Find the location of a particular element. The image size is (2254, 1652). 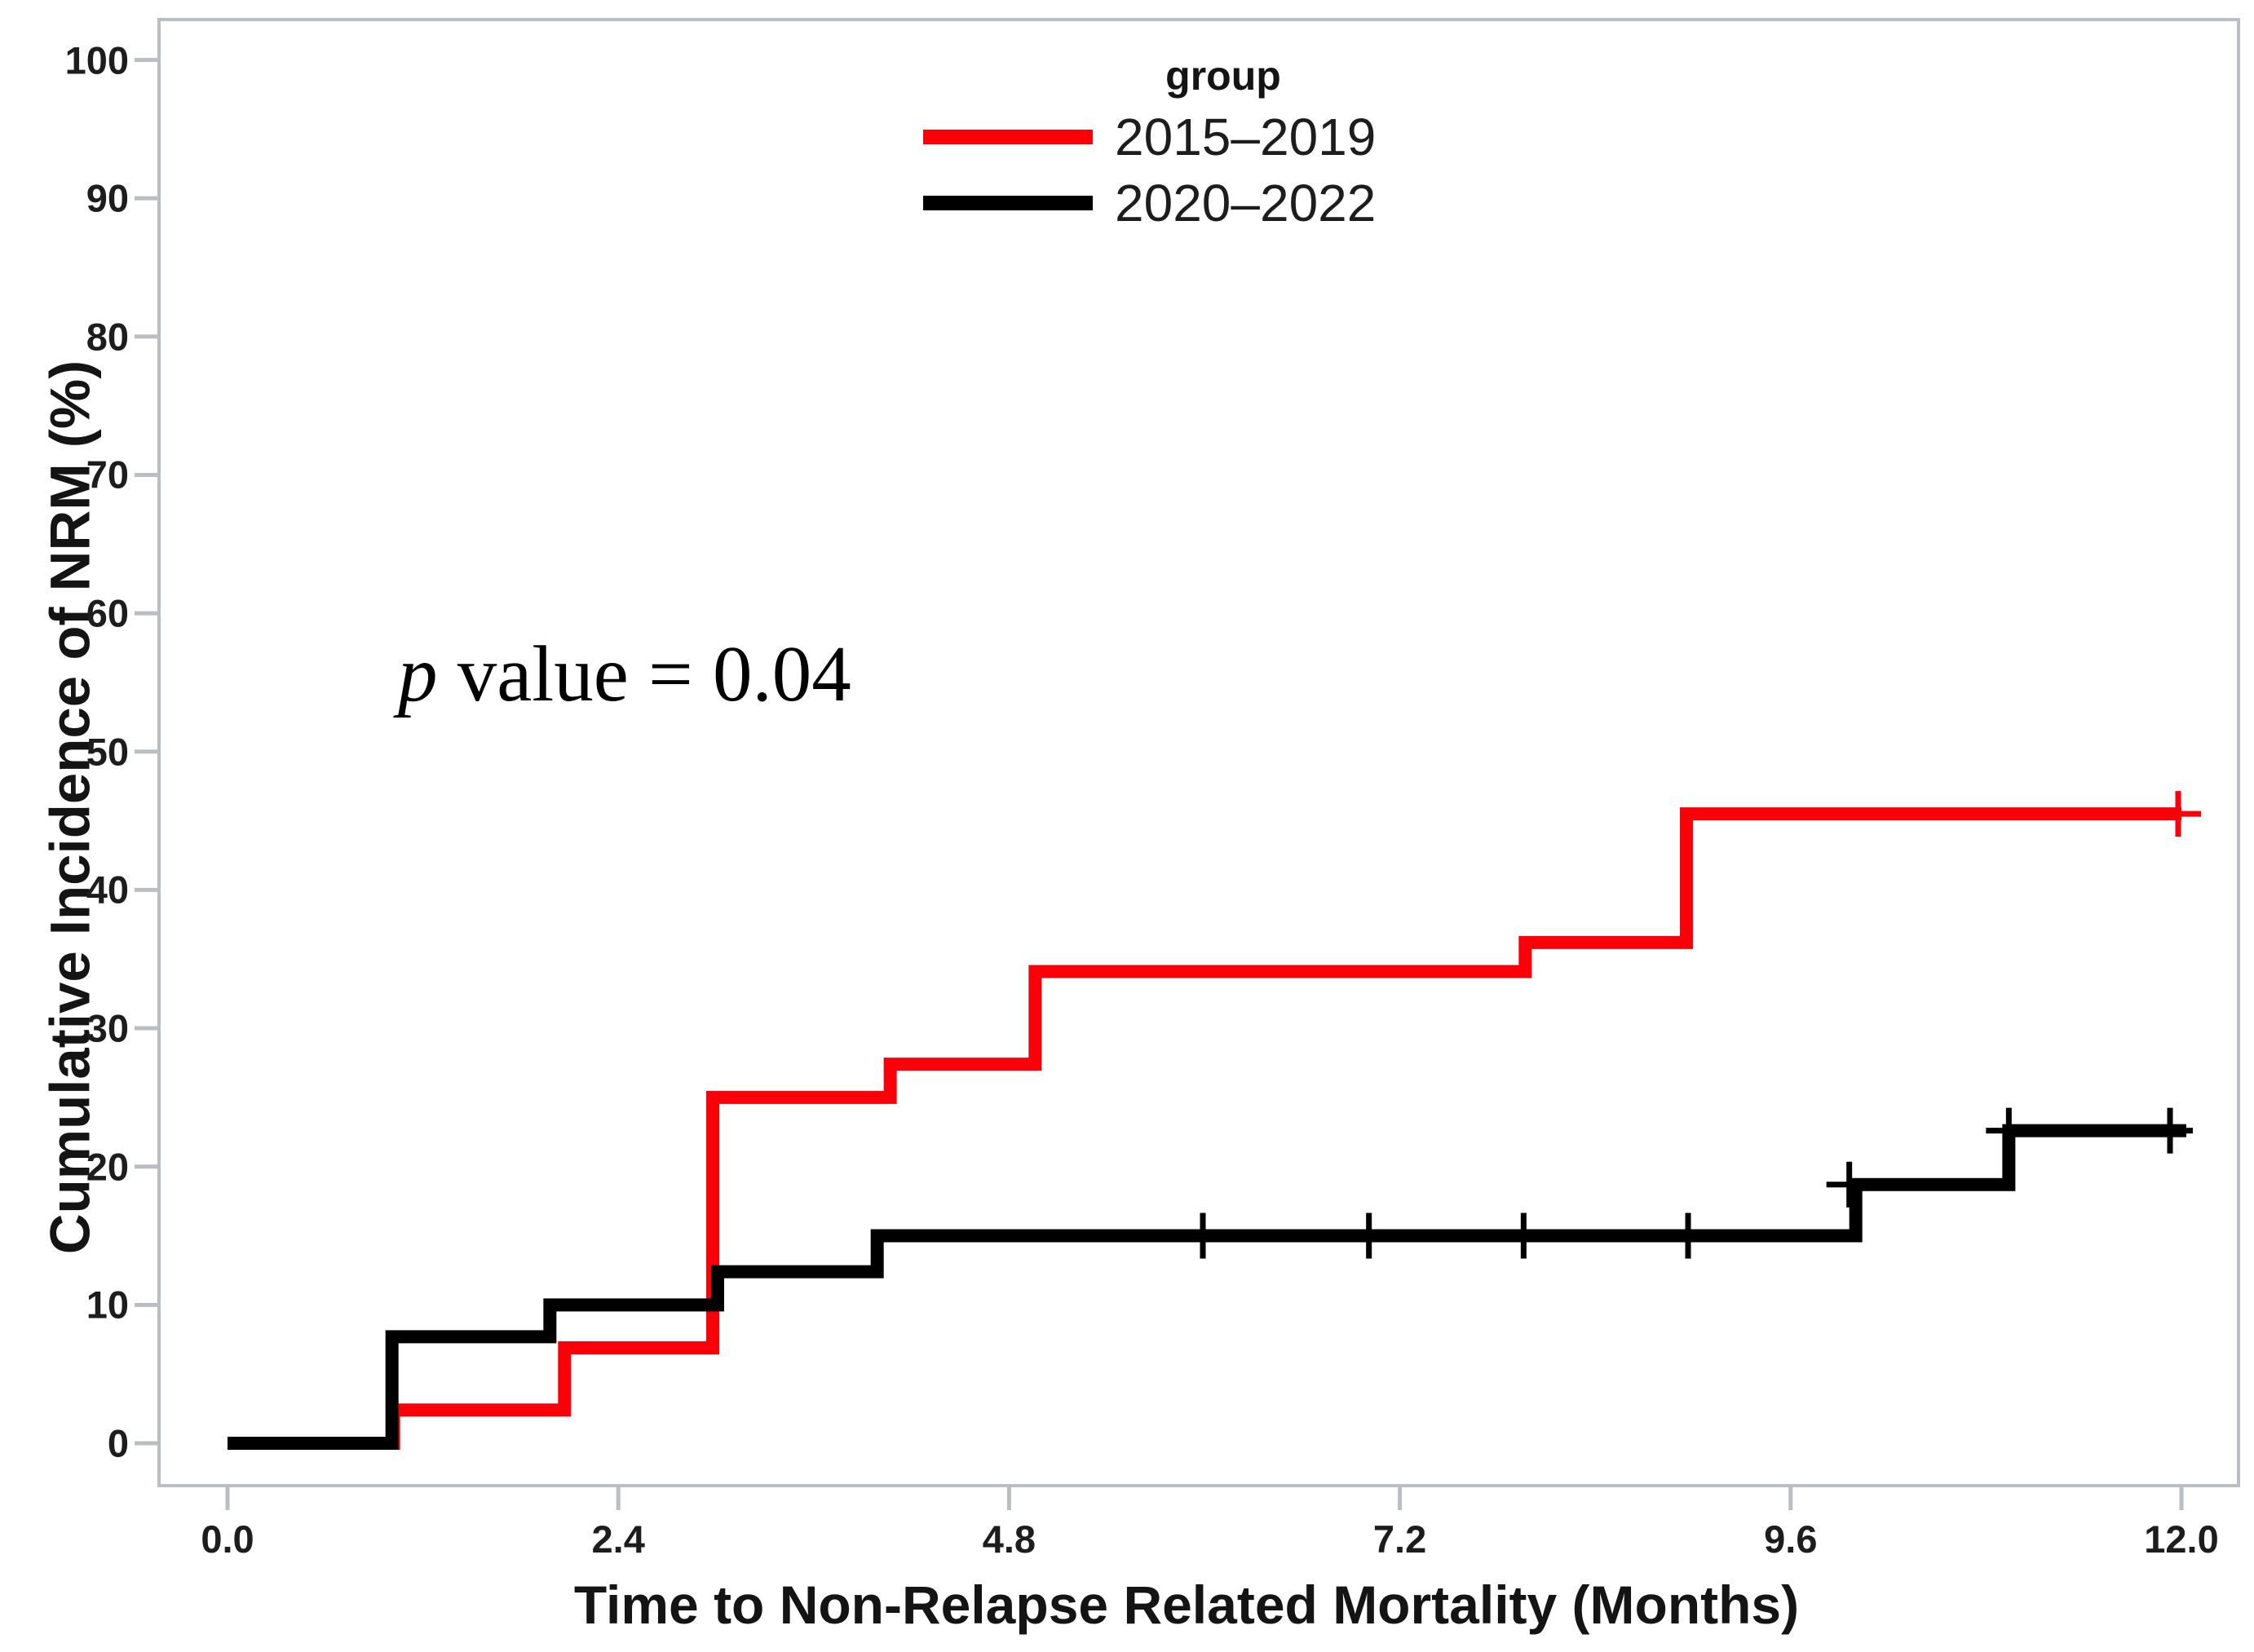

y-tick-label: 50 is located at coordinates (107, 752).